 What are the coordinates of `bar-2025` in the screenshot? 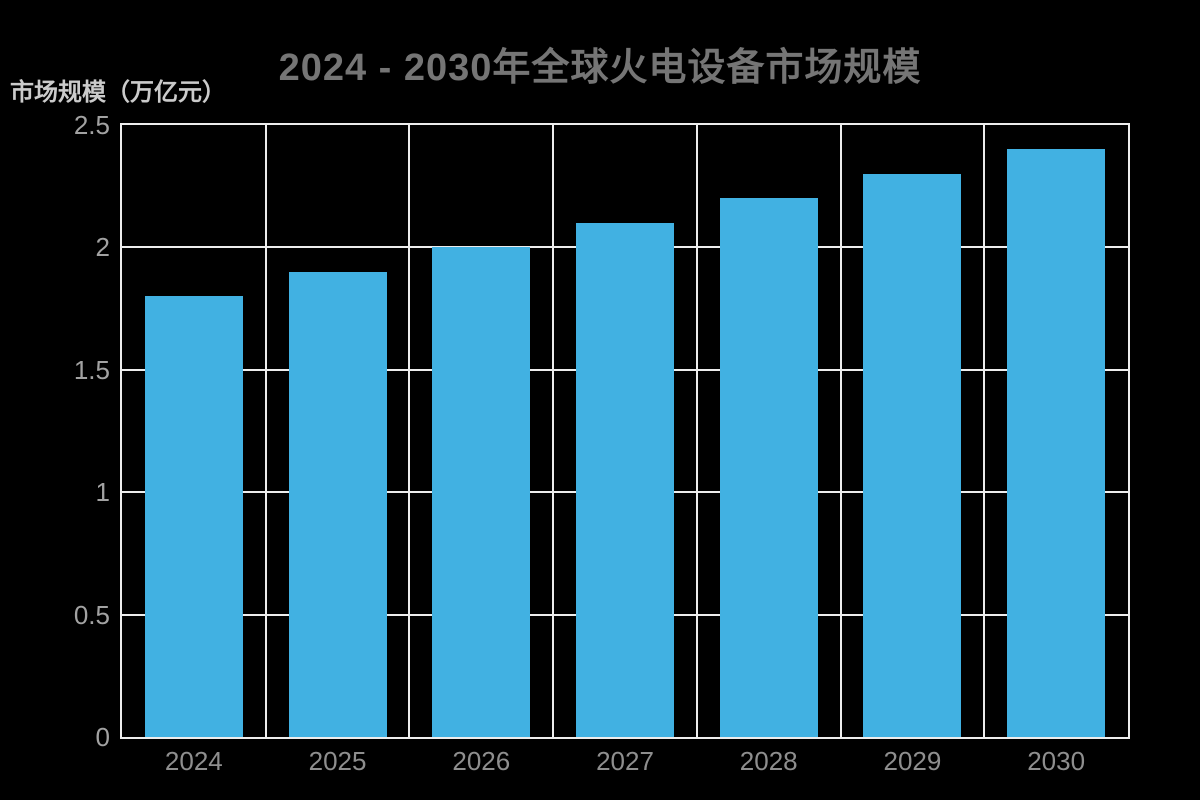 It's located at (337, 504).